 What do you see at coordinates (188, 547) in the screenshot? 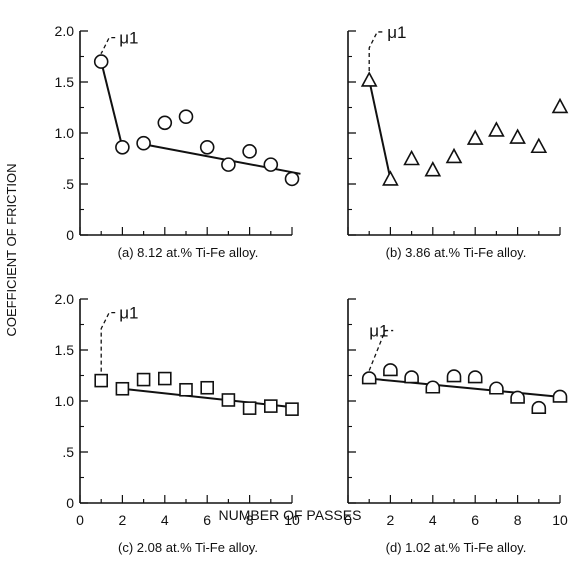
I see `panel-caption: (c) 2.08 at.% Ti-Fe alloy.` at bounding box center [188, 547].